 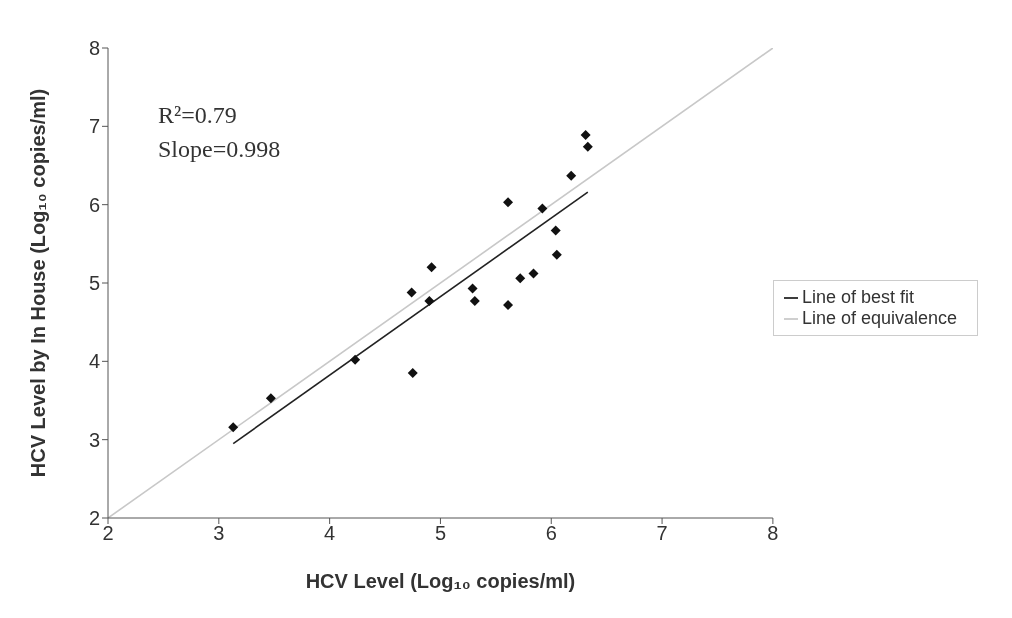 I want to click on y-tick-label: 3, so click(x=94, y=439).